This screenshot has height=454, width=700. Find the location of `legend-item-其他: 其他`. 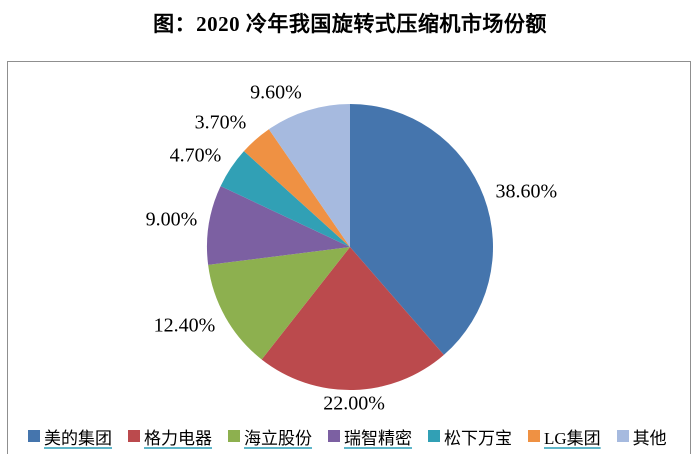

legend-item-其他: 其他 is located at coordinates (641, 436).